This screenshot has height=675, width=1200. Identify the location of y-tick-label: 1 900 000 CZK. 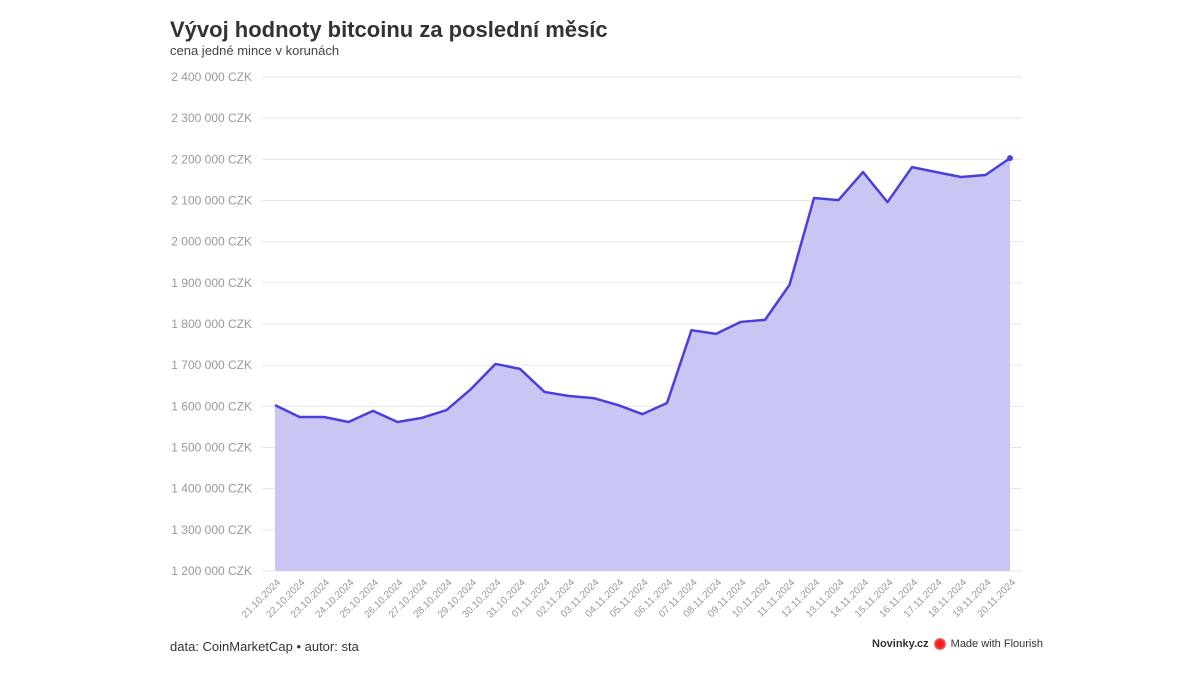
(211, 283).